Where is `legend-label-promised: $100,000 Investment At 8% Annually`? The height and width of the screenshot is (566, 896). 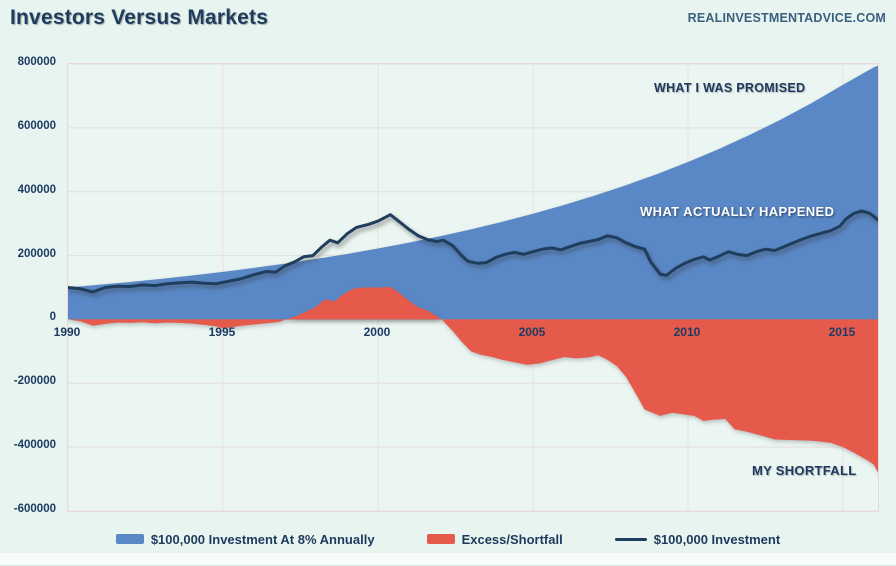 legend-label-promised: $100,000 Investment At 8% Annually is located at coordinates (262, 539).